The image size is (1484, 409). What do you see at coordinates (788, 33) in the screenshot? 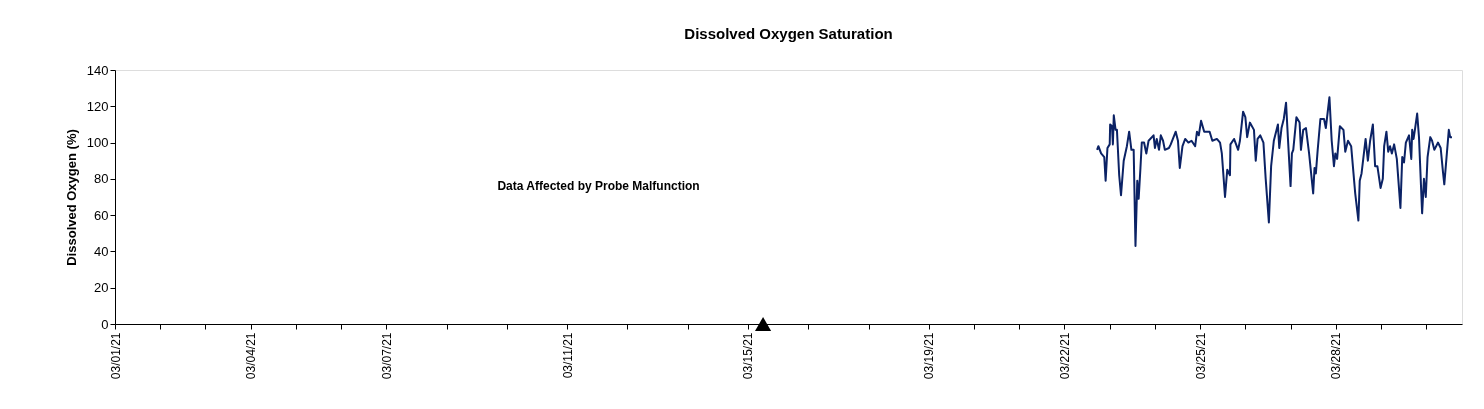
I see `chart-title: Dissolved Oxygen Saturation` at bounding box center [788, 33].